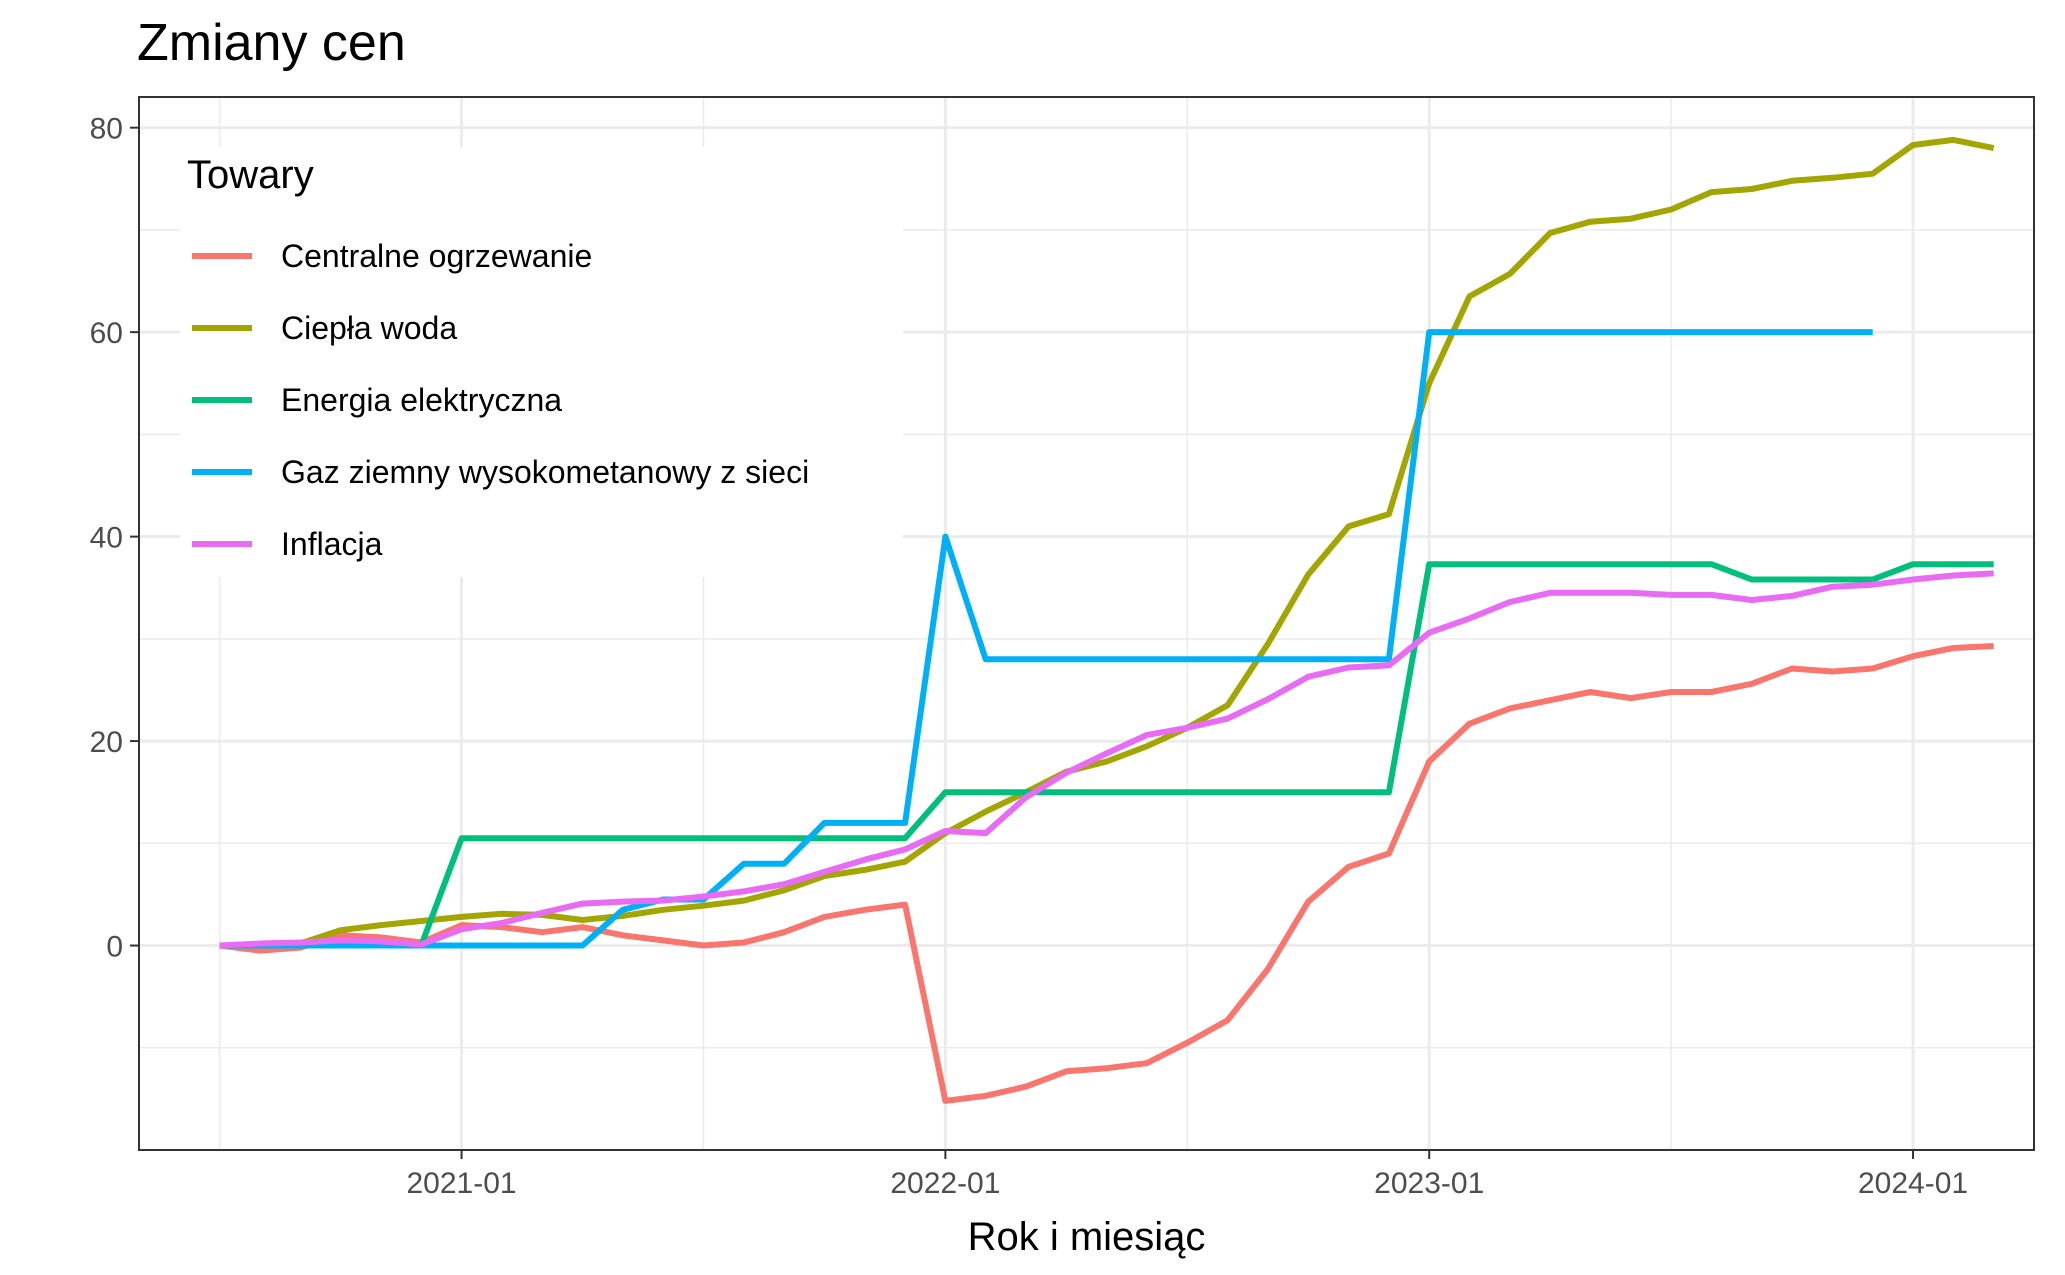 The width and height of the screenshot is (2065, 1275). I want to click on chart-title: Zmiany cen, so click(271, 43).